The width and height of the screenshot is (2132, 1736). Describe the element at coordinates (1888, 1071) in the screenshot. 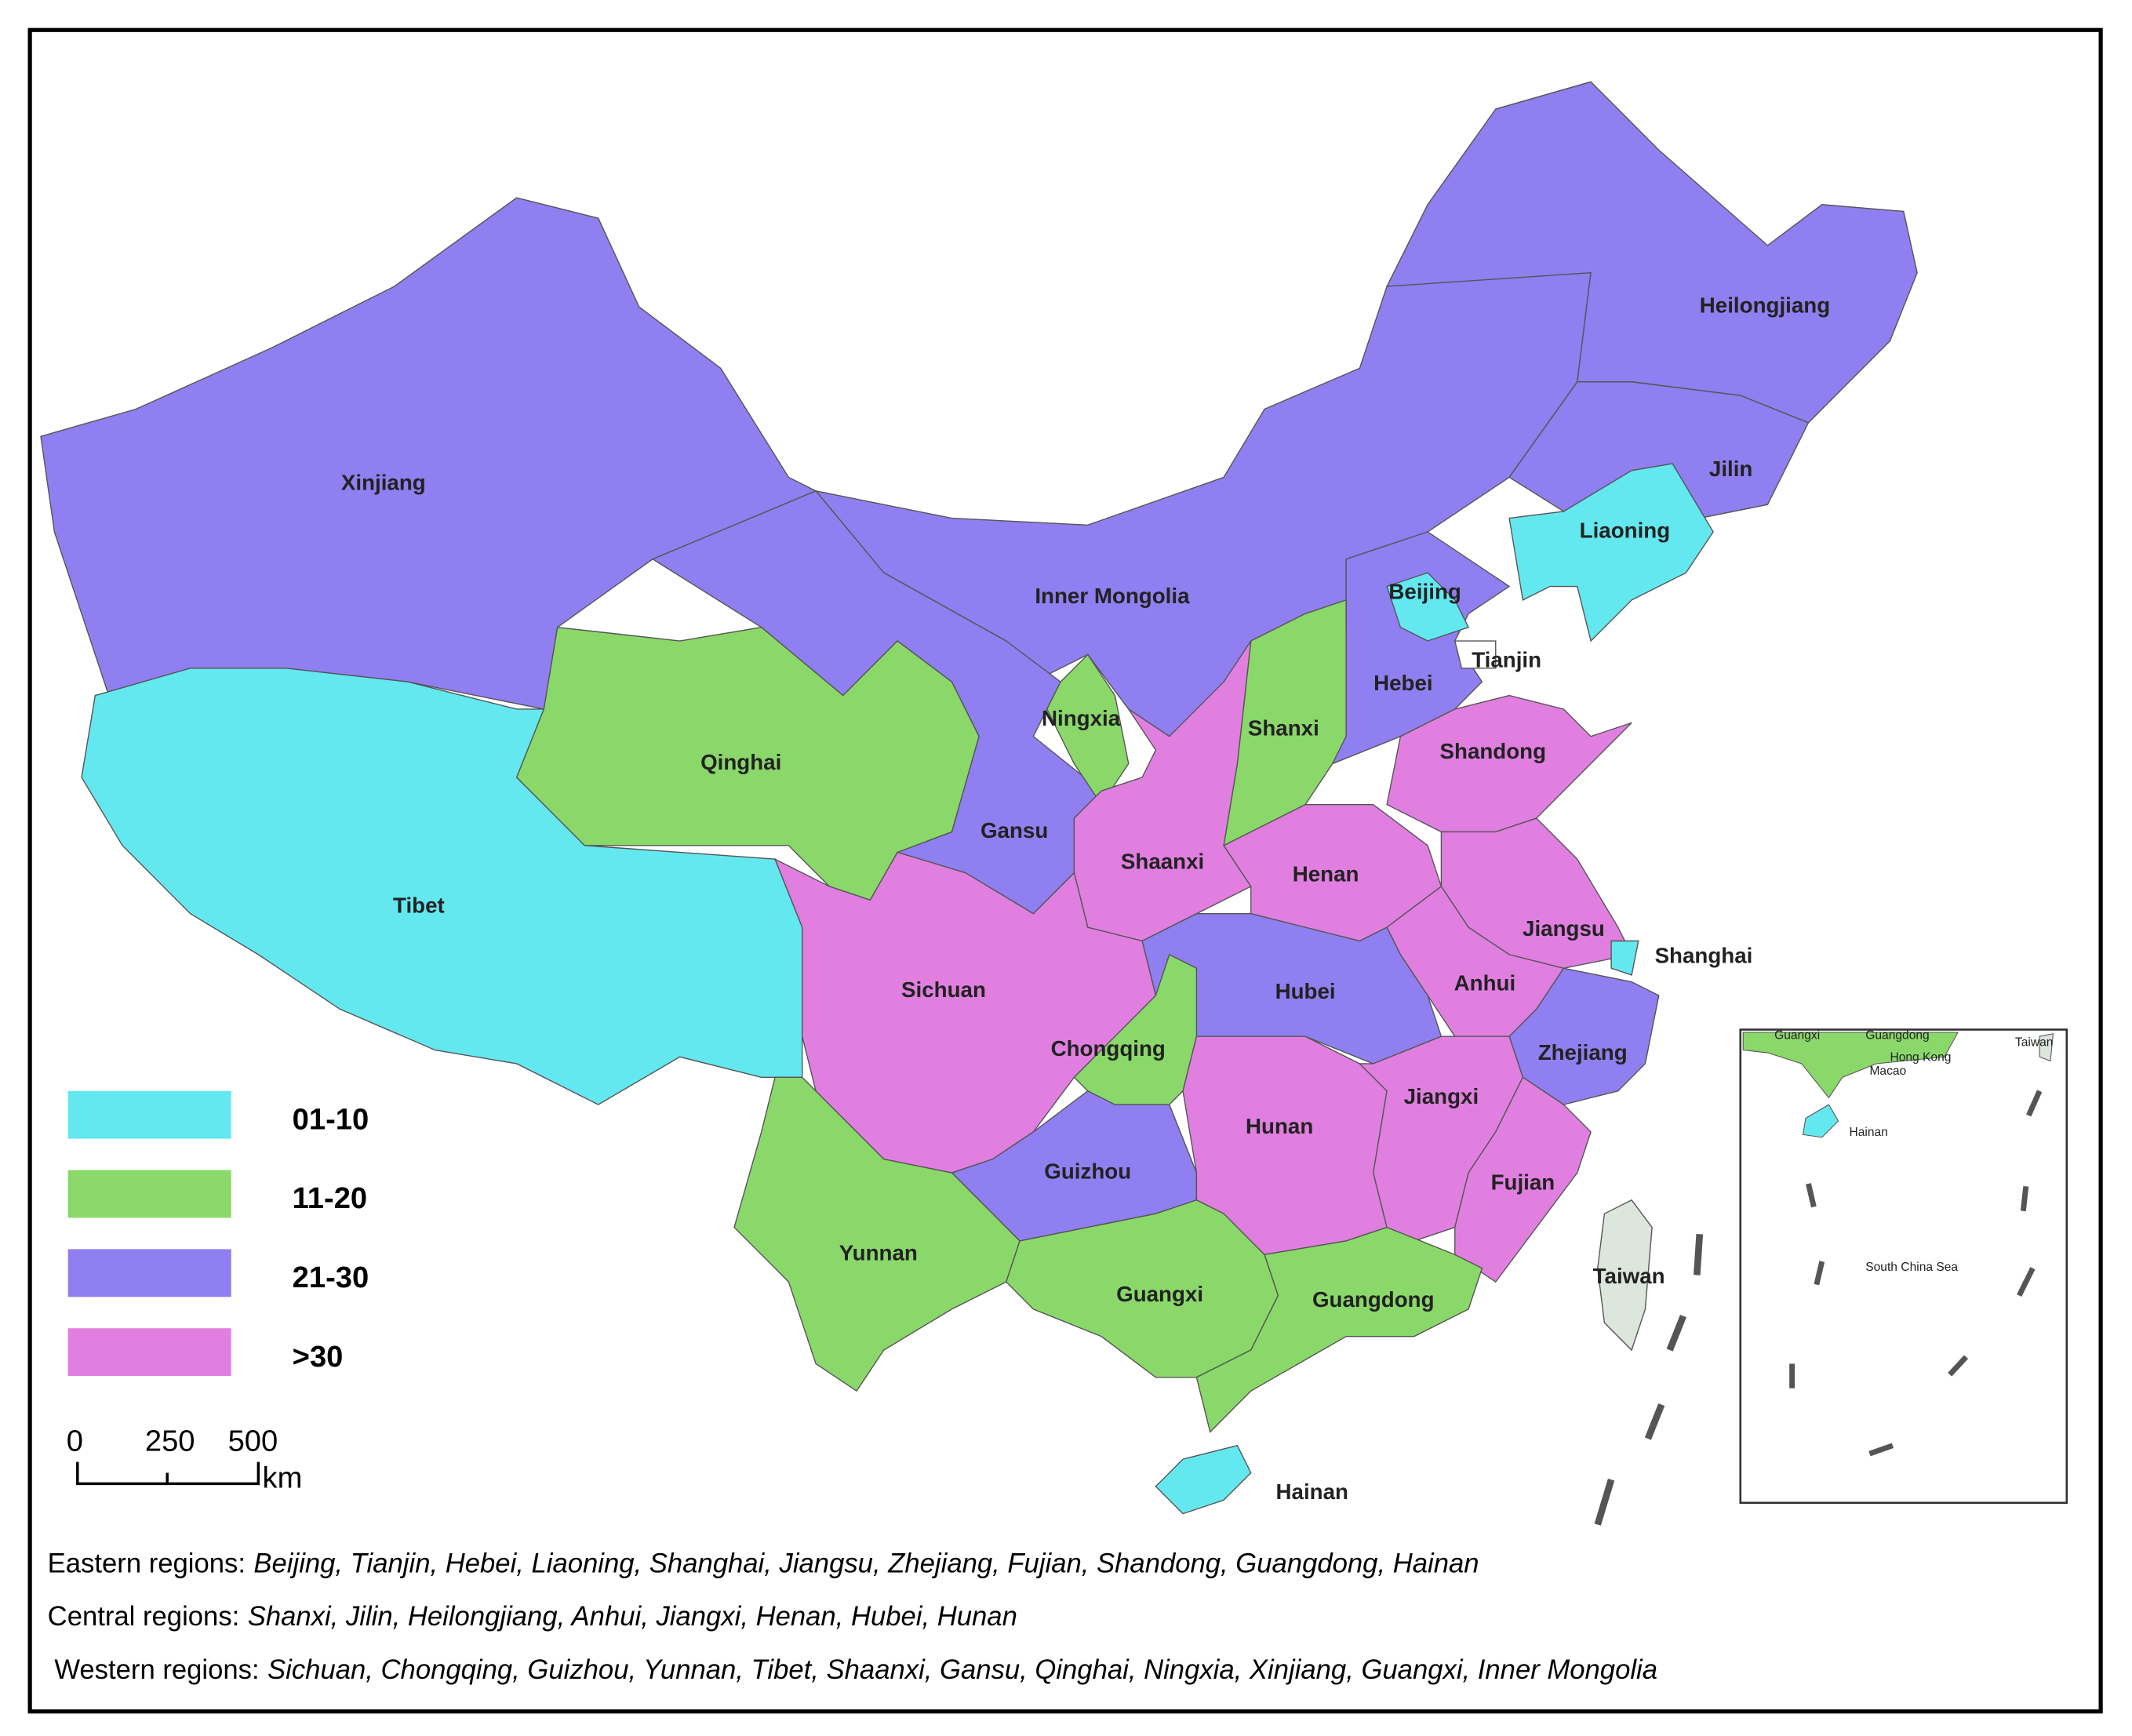

I see `inset-label: Macao` at that location.